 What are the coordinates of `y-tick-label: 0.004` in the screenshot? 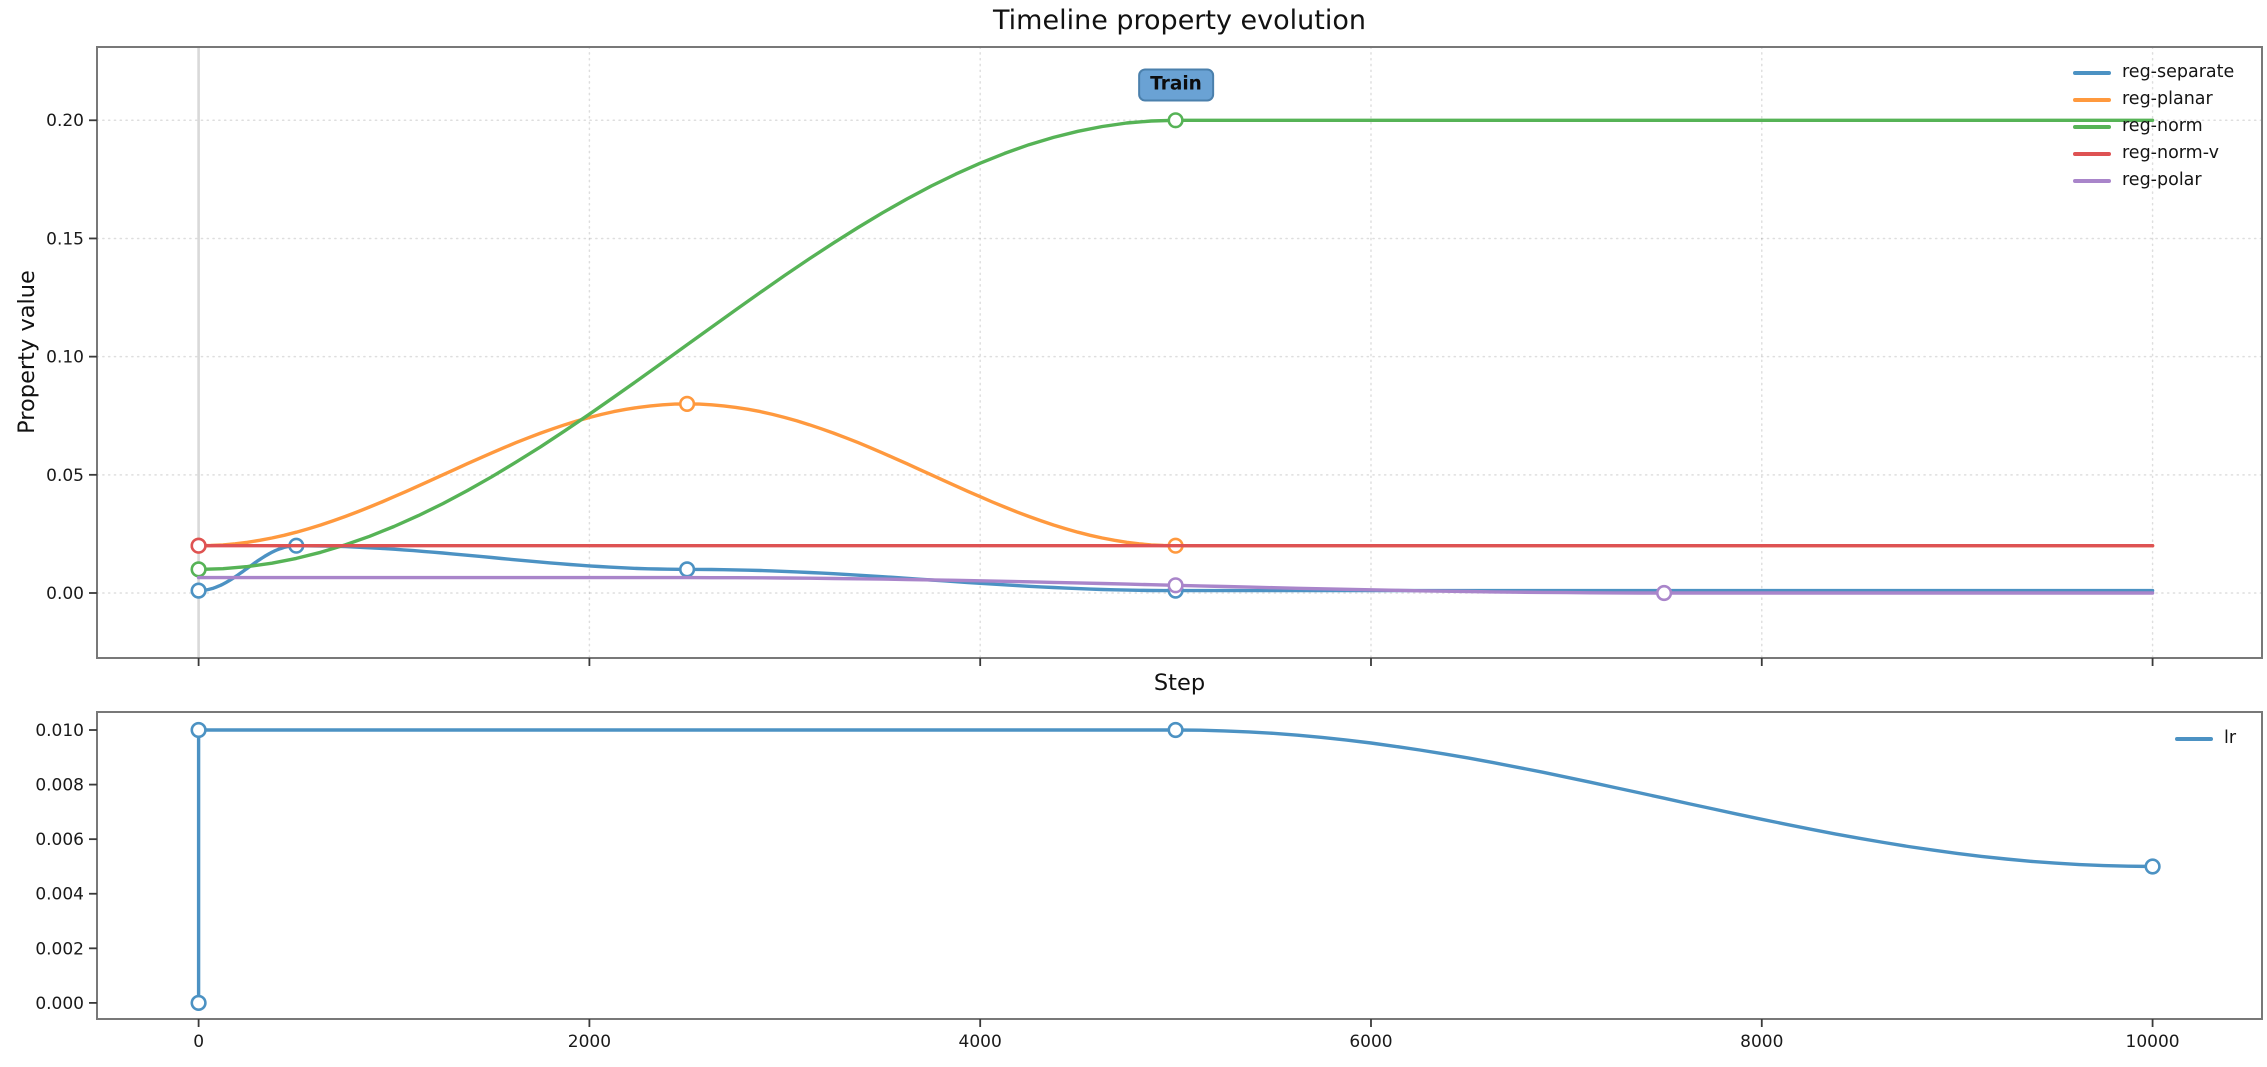 It's located at (59, 895).